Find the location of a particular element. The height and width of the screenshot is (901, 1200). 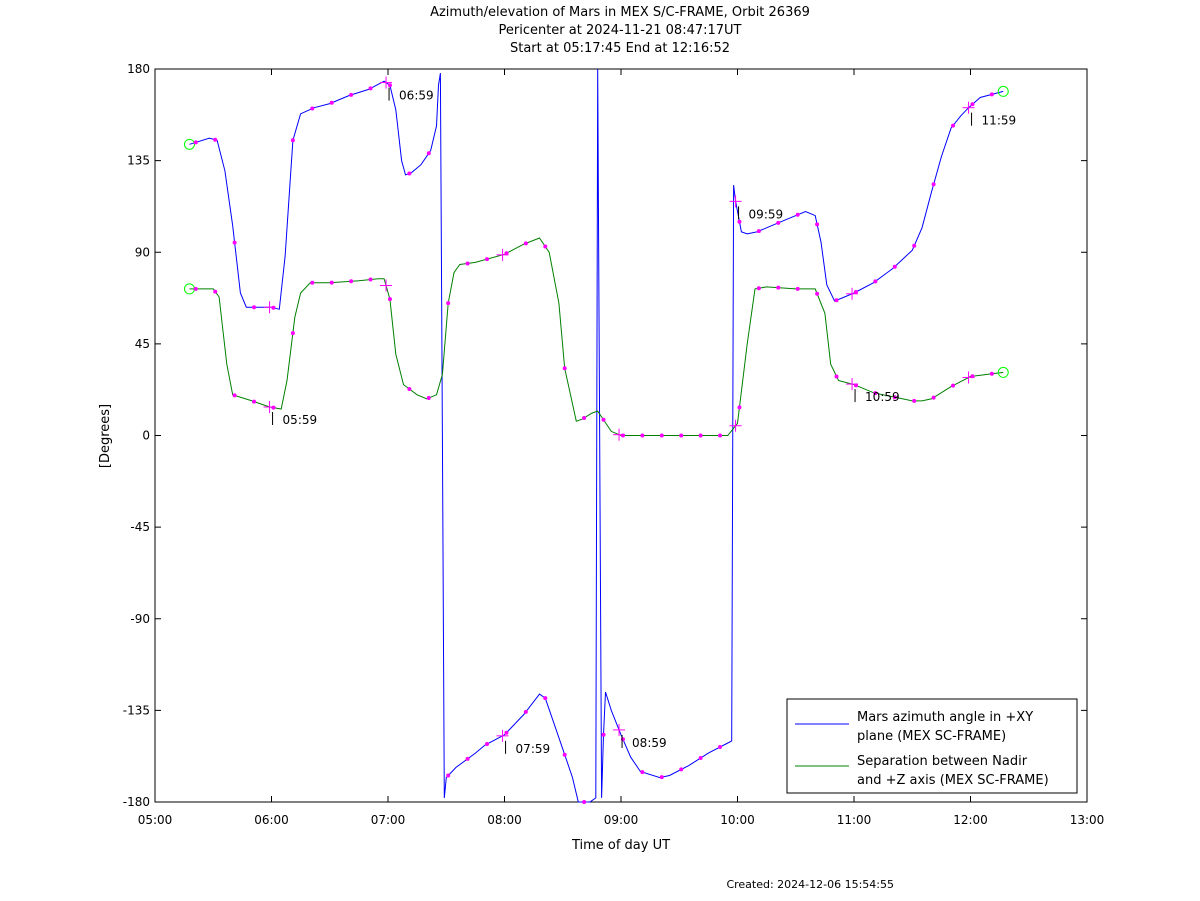

x-tick-label: 12:00 is located at coordinates (970, 820).